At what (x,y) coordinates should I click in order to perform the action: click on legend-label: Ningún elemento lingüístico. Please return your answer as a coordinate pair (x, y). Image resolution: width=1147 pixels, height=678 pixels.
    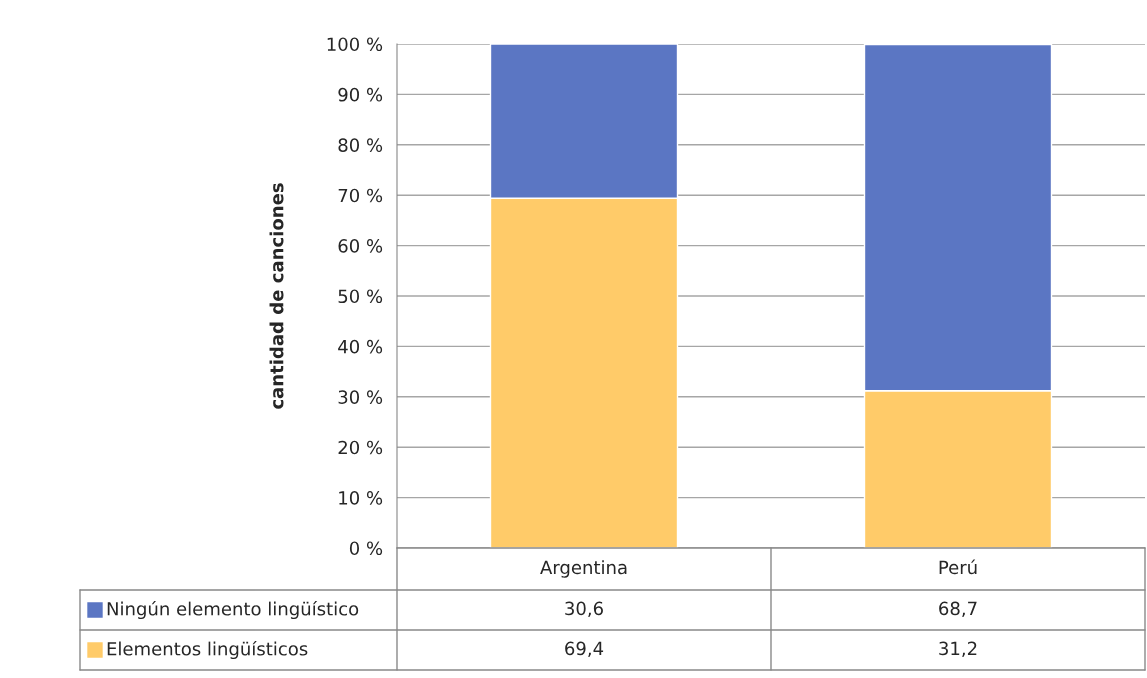
    Looking at the image, I should click on (233, 610).